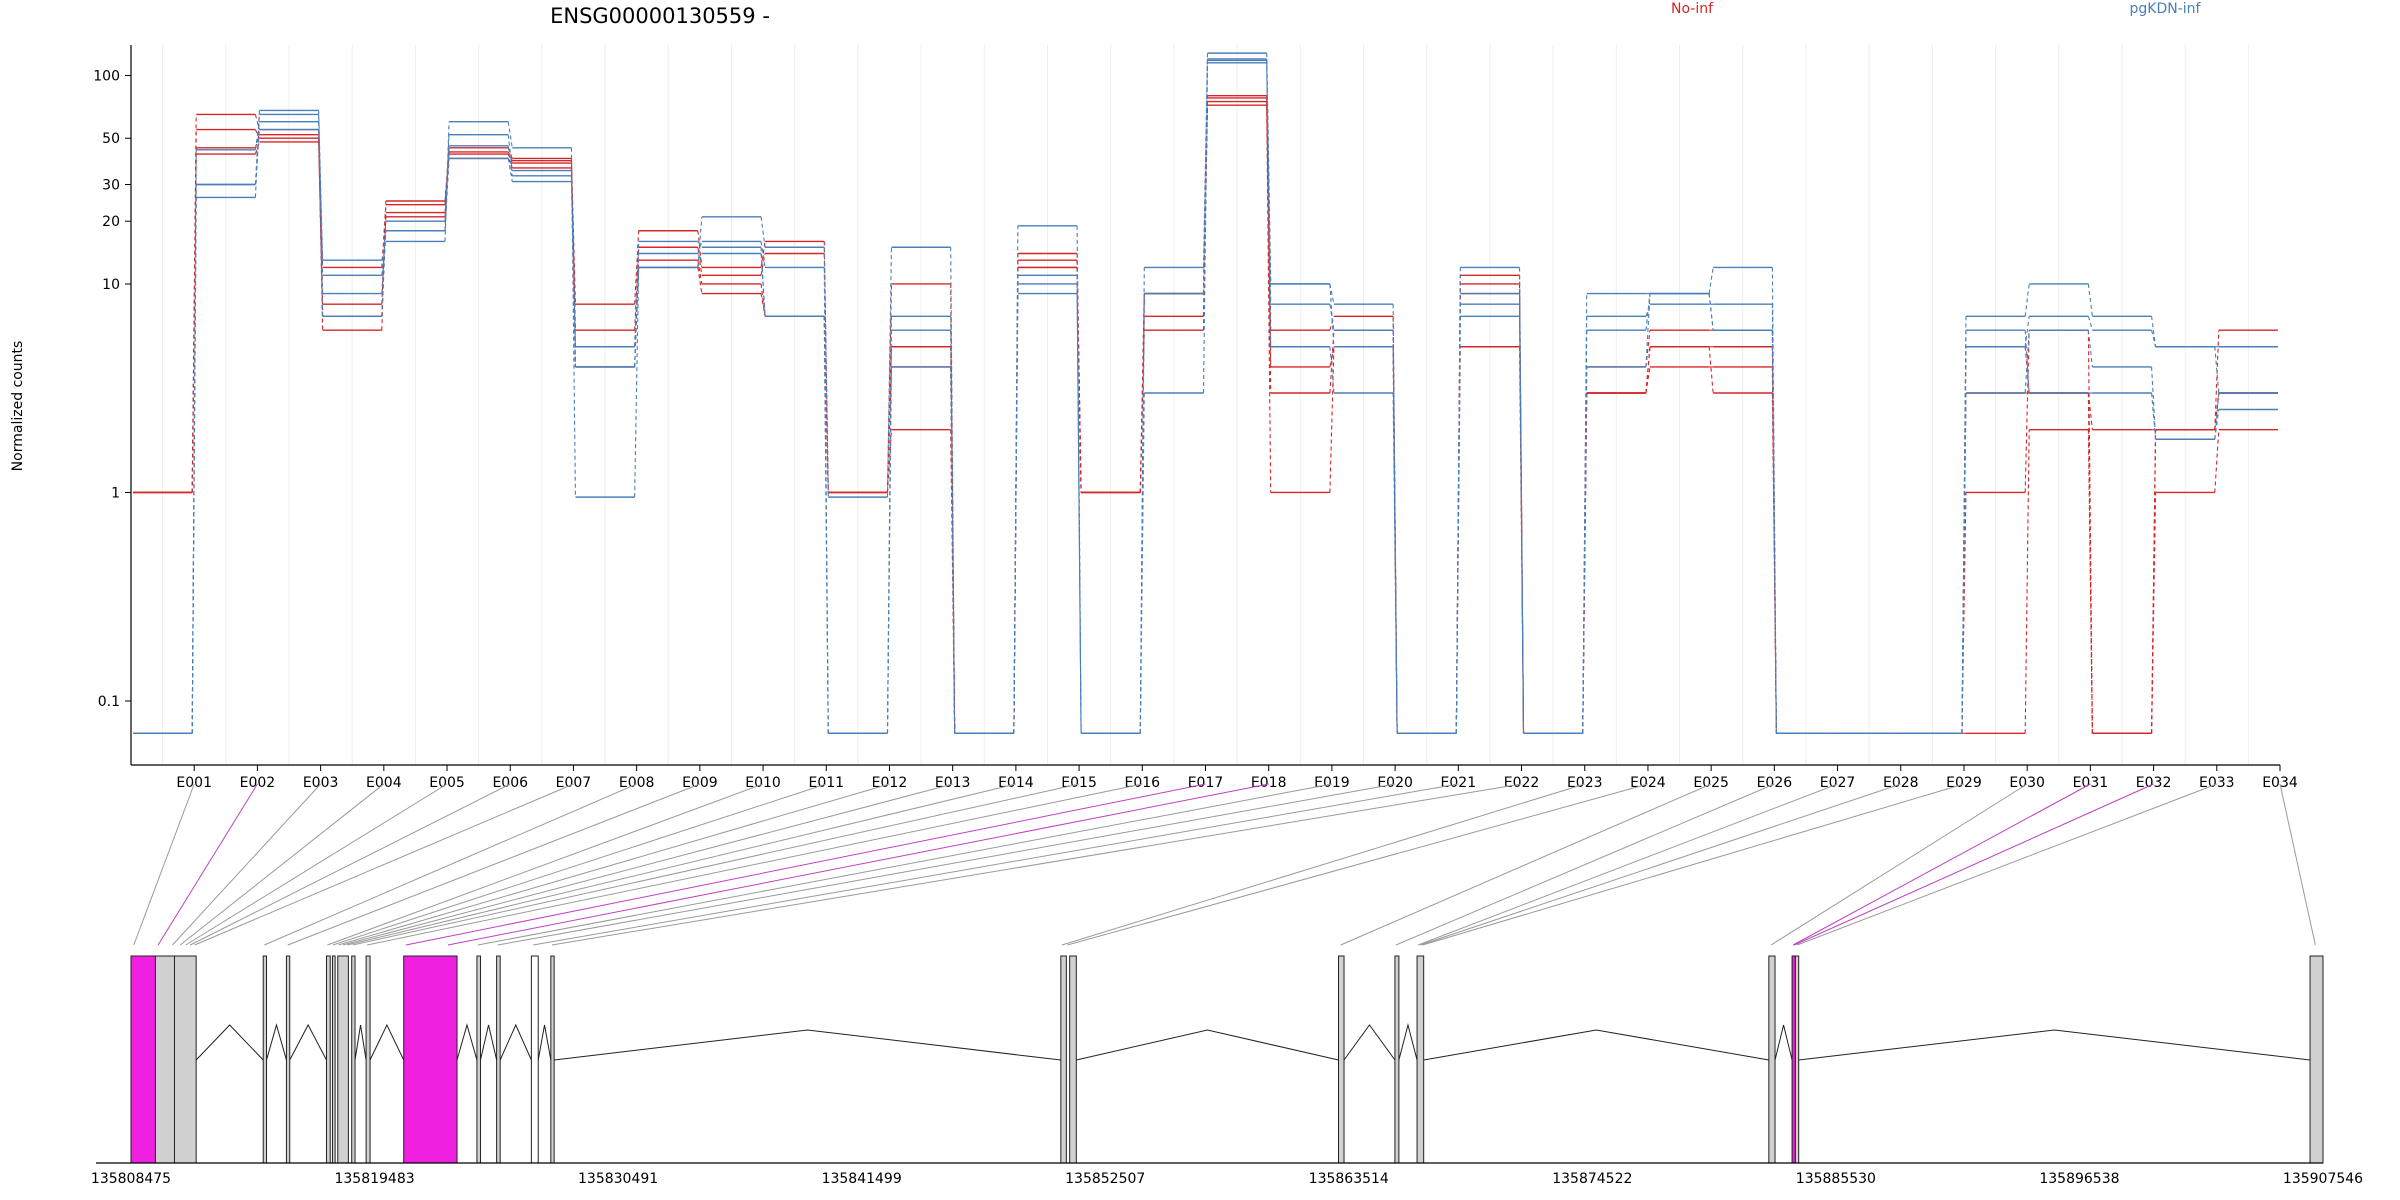 This screenshot has height=1200, width=2400. What do you see at coordinates (447, 783) in the screenshot?
I see `x-tick-label: E005` at bounding box center [447, 783].